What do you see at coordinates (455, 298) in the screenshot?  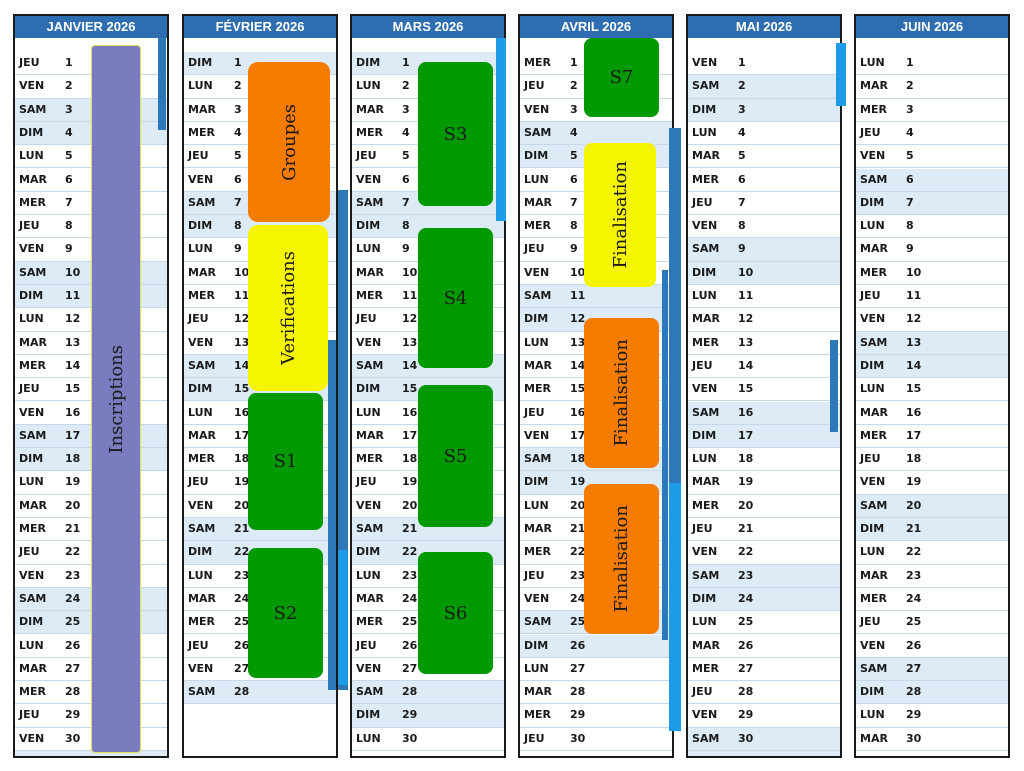 I see `session-s4-label: S4` at bounding box center [455, 298].